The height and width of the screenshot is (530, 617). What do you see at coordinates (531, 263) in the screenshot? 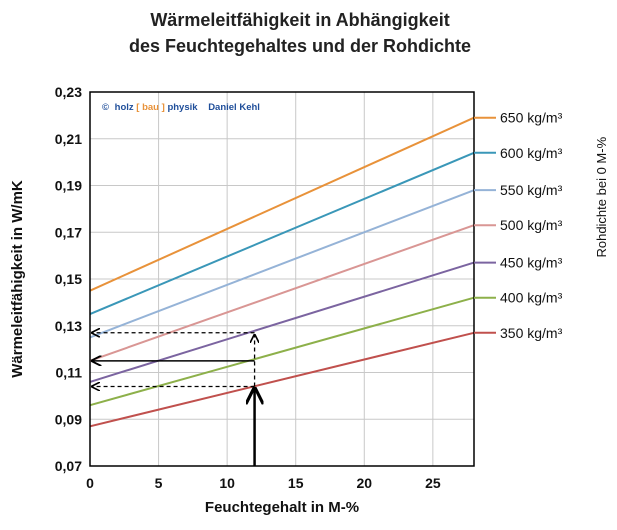
I see `legend-label: 450 kg/m³` at bounding box center [531, 263].